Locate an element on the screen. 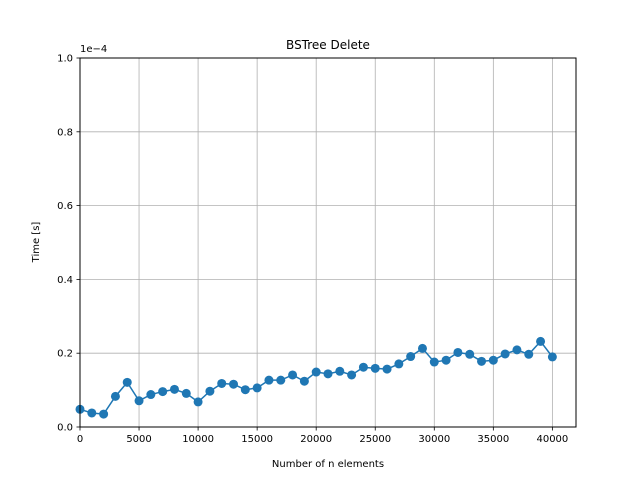  y-scale-offset-label: 1e−4 is located at coordinates (93, 49).